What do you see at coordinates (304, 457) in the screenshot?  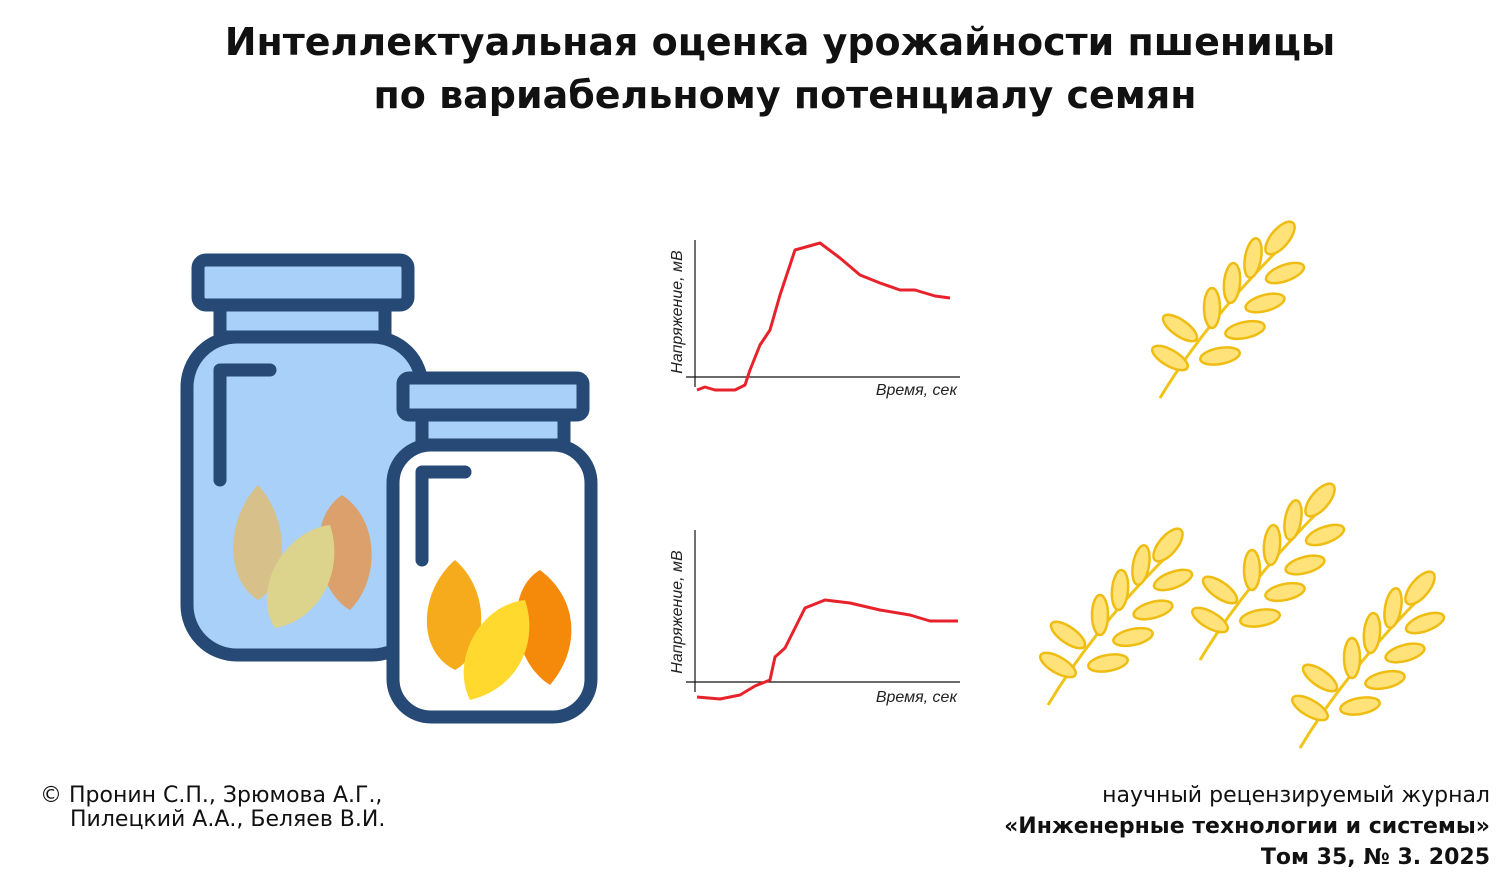 I see `big-jar` at bounding box center [304, 457].